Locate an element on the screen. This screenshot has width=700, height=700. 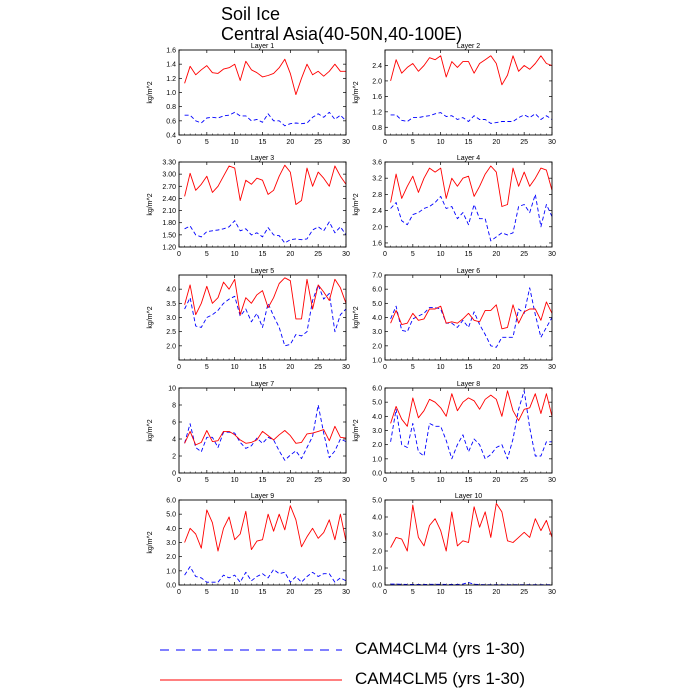
layer-8-ylabel: kg/m^2 is located at coordinates (356, 430).